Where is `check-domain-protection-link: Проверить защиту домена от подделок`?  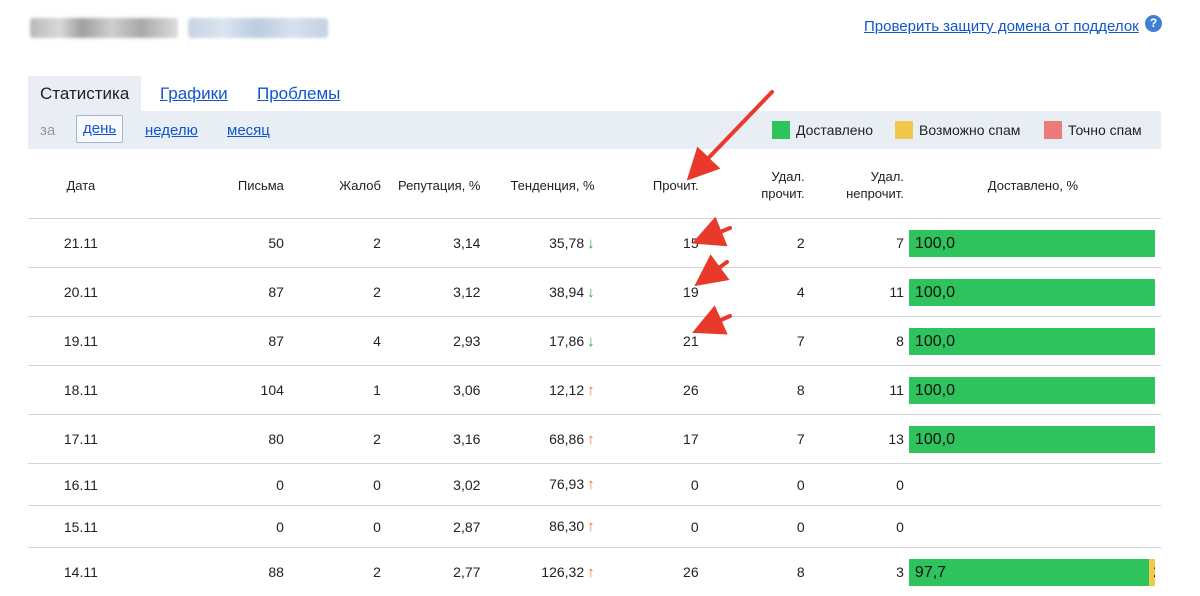
check-domain-protection-link: Проверить защиту домена от подделок is located at coordinates (1001, 26).